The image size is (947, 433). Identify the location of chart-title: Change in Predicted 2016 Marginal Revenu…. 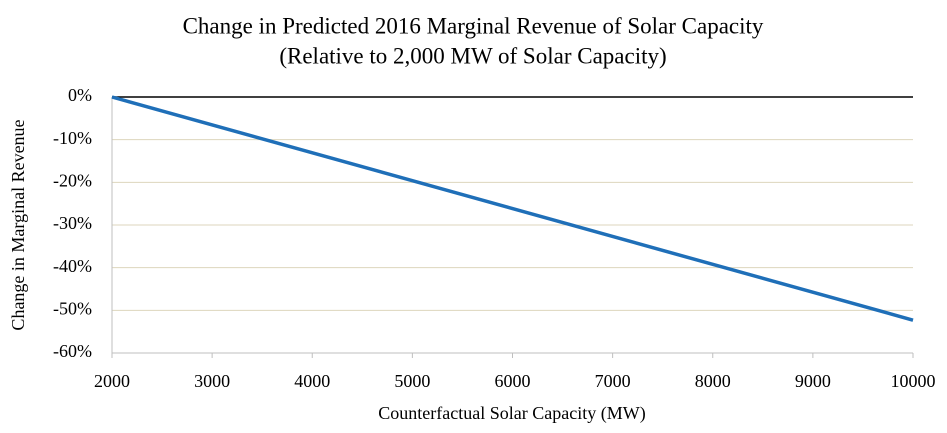
(473, 25).